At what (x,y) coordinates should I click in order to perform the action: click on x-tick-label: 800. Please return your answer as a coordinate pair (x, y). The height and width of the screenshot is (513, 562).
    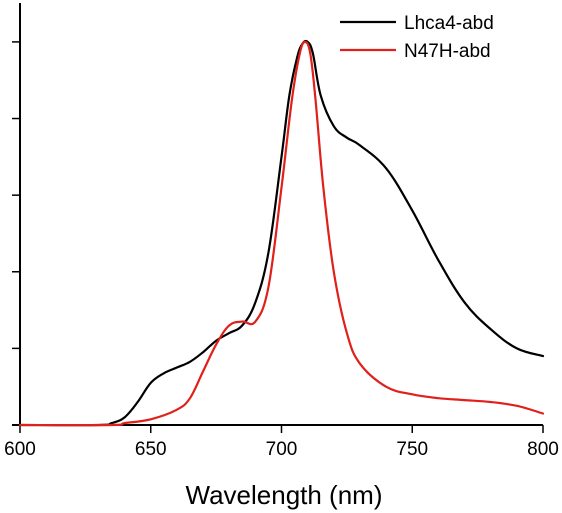
    Looking at the image, I should click on (543, 449).